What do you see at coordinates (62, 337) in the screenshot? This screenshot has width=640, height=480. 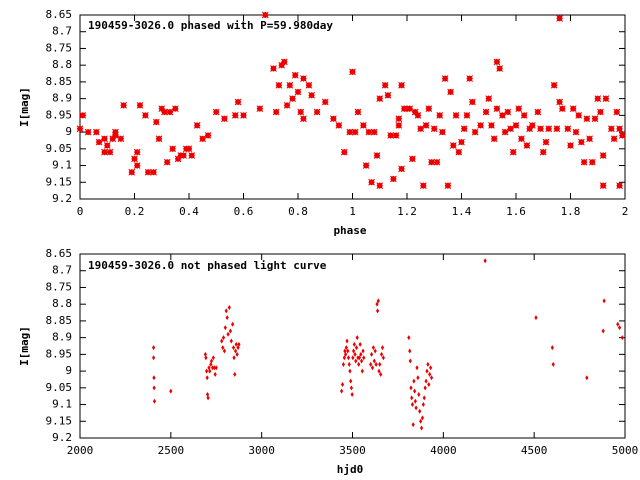 I see `unphased-y-tick-label: 8.9` at bounding box center [62, 337].